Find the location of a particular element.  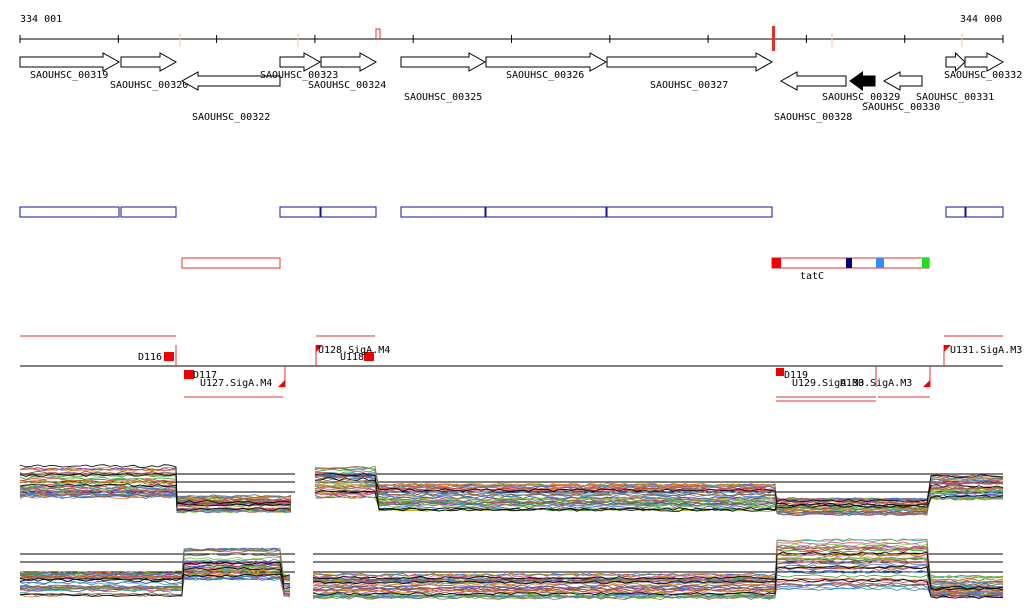

gene-label: SAOUHSC_00323 is located at coordinates (299, 75).